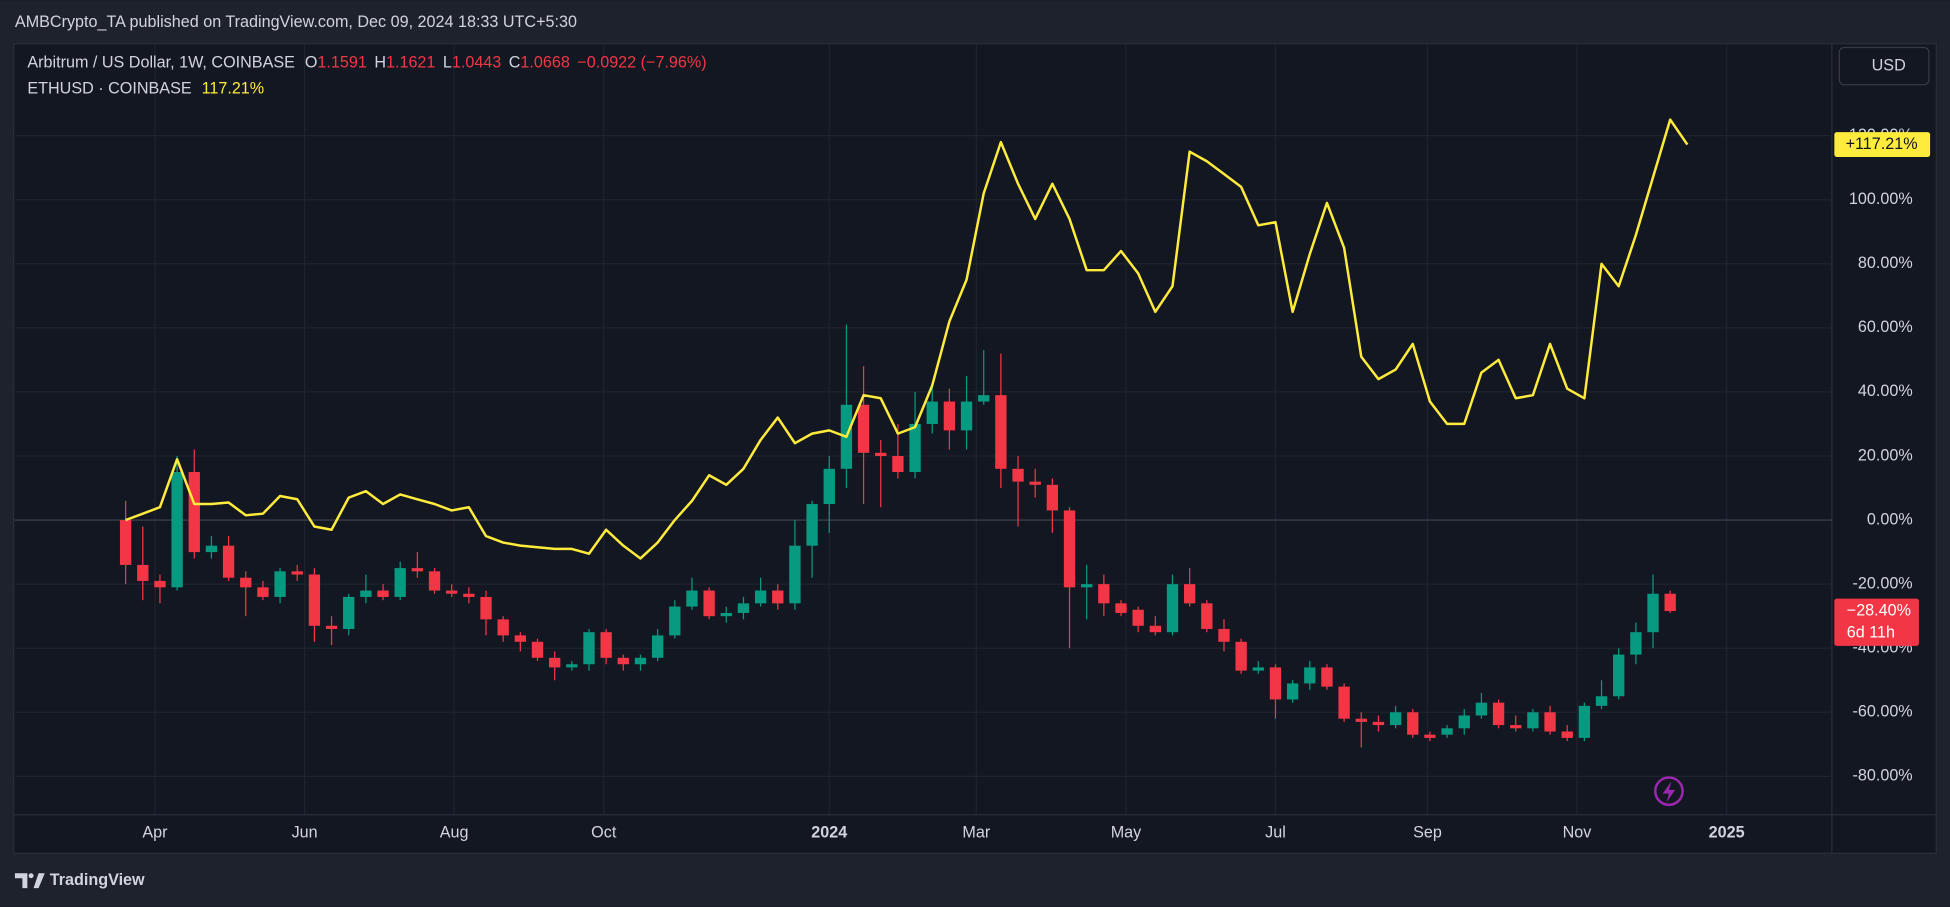  What do you see at coordinates (454, 833) in the screenshot?
I see `x-tick-label: Aug` at bounding box center [454, 833].